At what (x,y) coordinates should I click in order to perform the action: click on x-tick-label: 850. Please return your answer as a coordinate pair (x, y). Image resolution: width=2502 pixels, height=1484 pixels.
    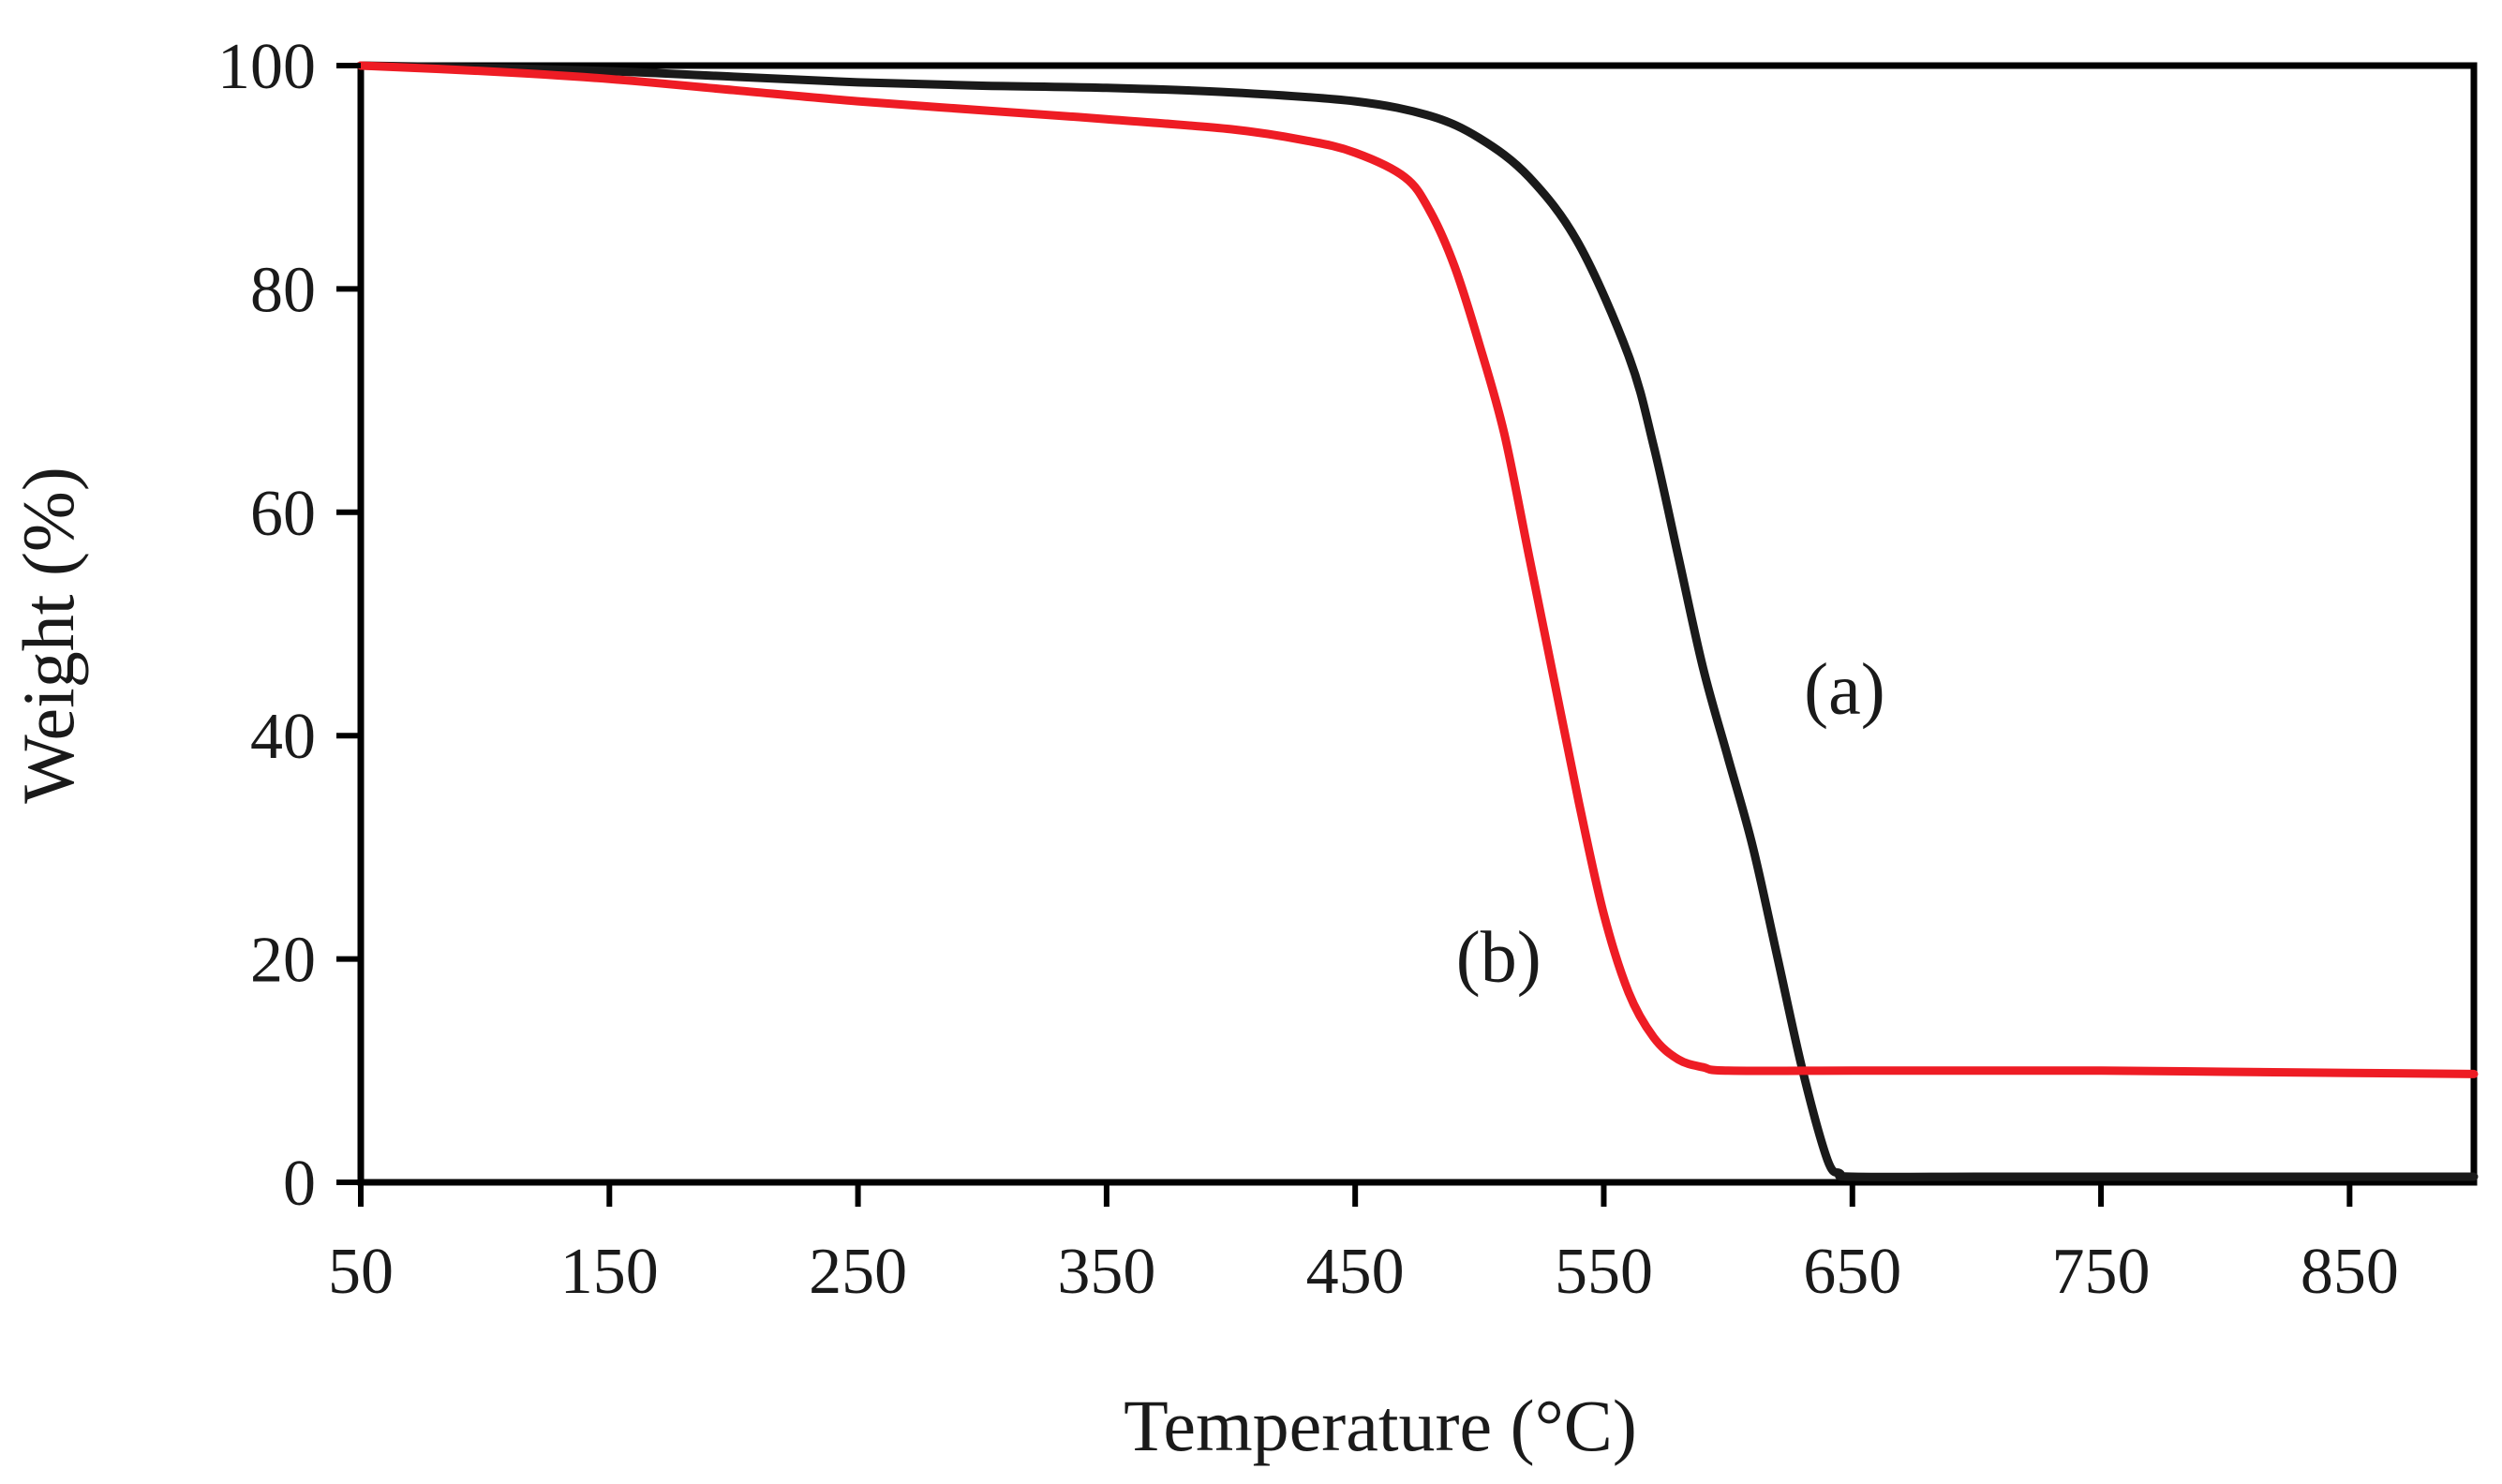
    Looking at the image, I should click on (2350, 1272).